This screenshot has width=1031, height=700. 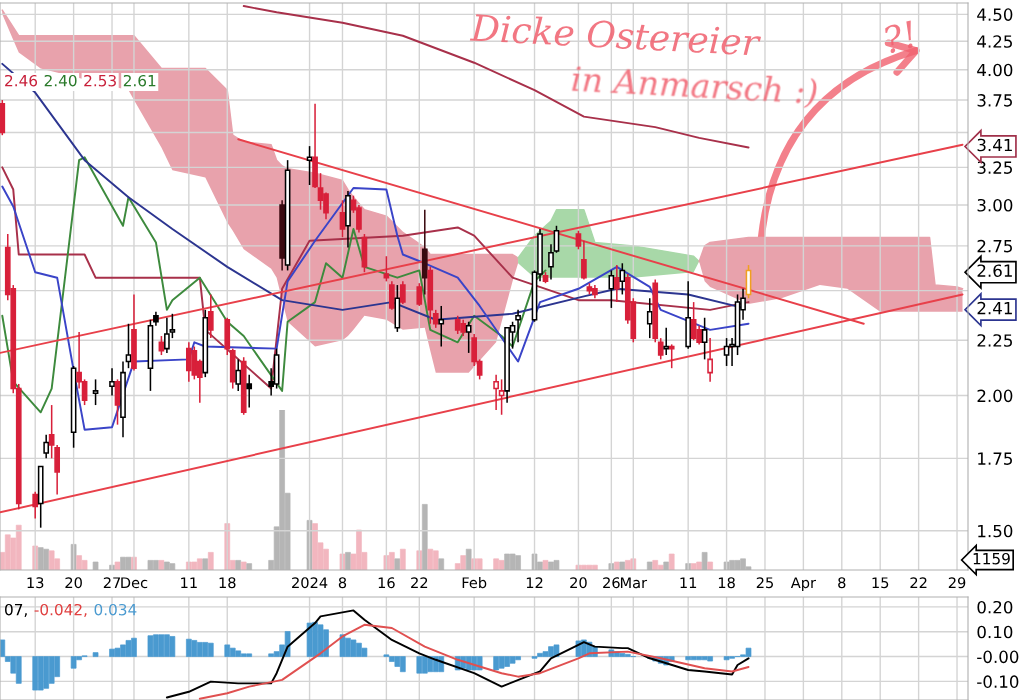 What do you see at coordinates (998, 681) in the screenshot?
I see `y-tick-label: -0.10` at bounding box center [998, 681].